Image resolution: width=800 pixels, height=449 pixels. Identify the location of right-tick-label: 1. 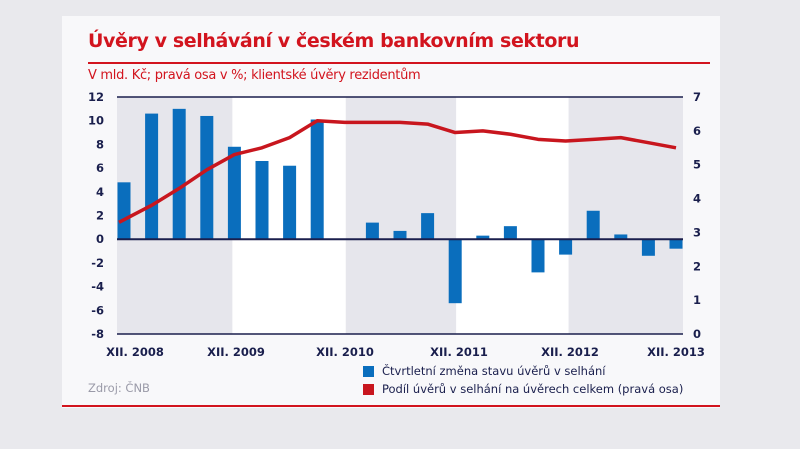
(697, 300).